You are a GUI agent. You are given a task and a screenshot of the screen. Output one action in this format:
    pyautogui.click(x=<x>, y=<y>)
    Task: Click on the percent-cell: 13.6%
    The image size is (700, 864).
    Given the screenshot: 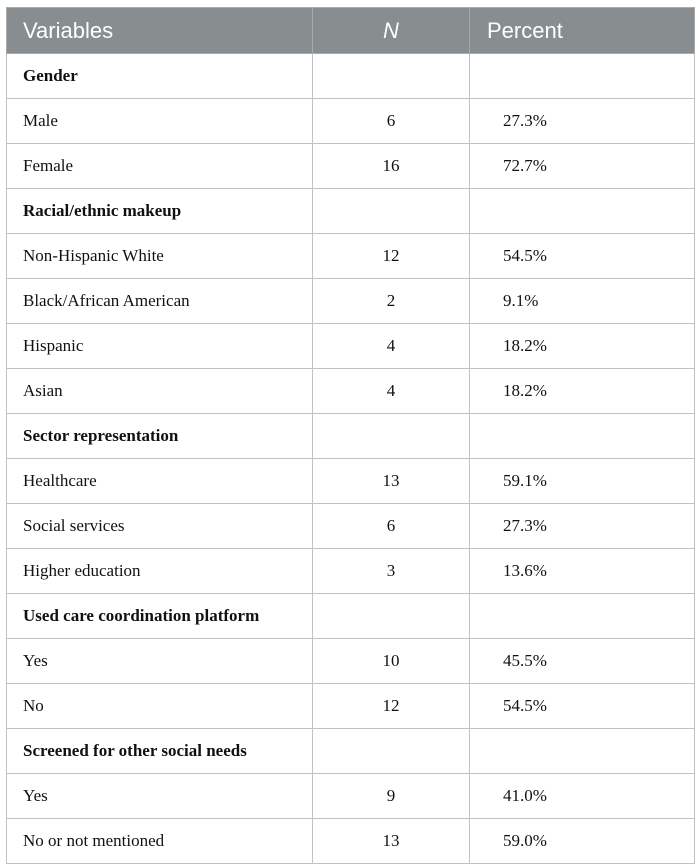 What is the action you would take?
    pyautogui.click(x=582, y=571)
    